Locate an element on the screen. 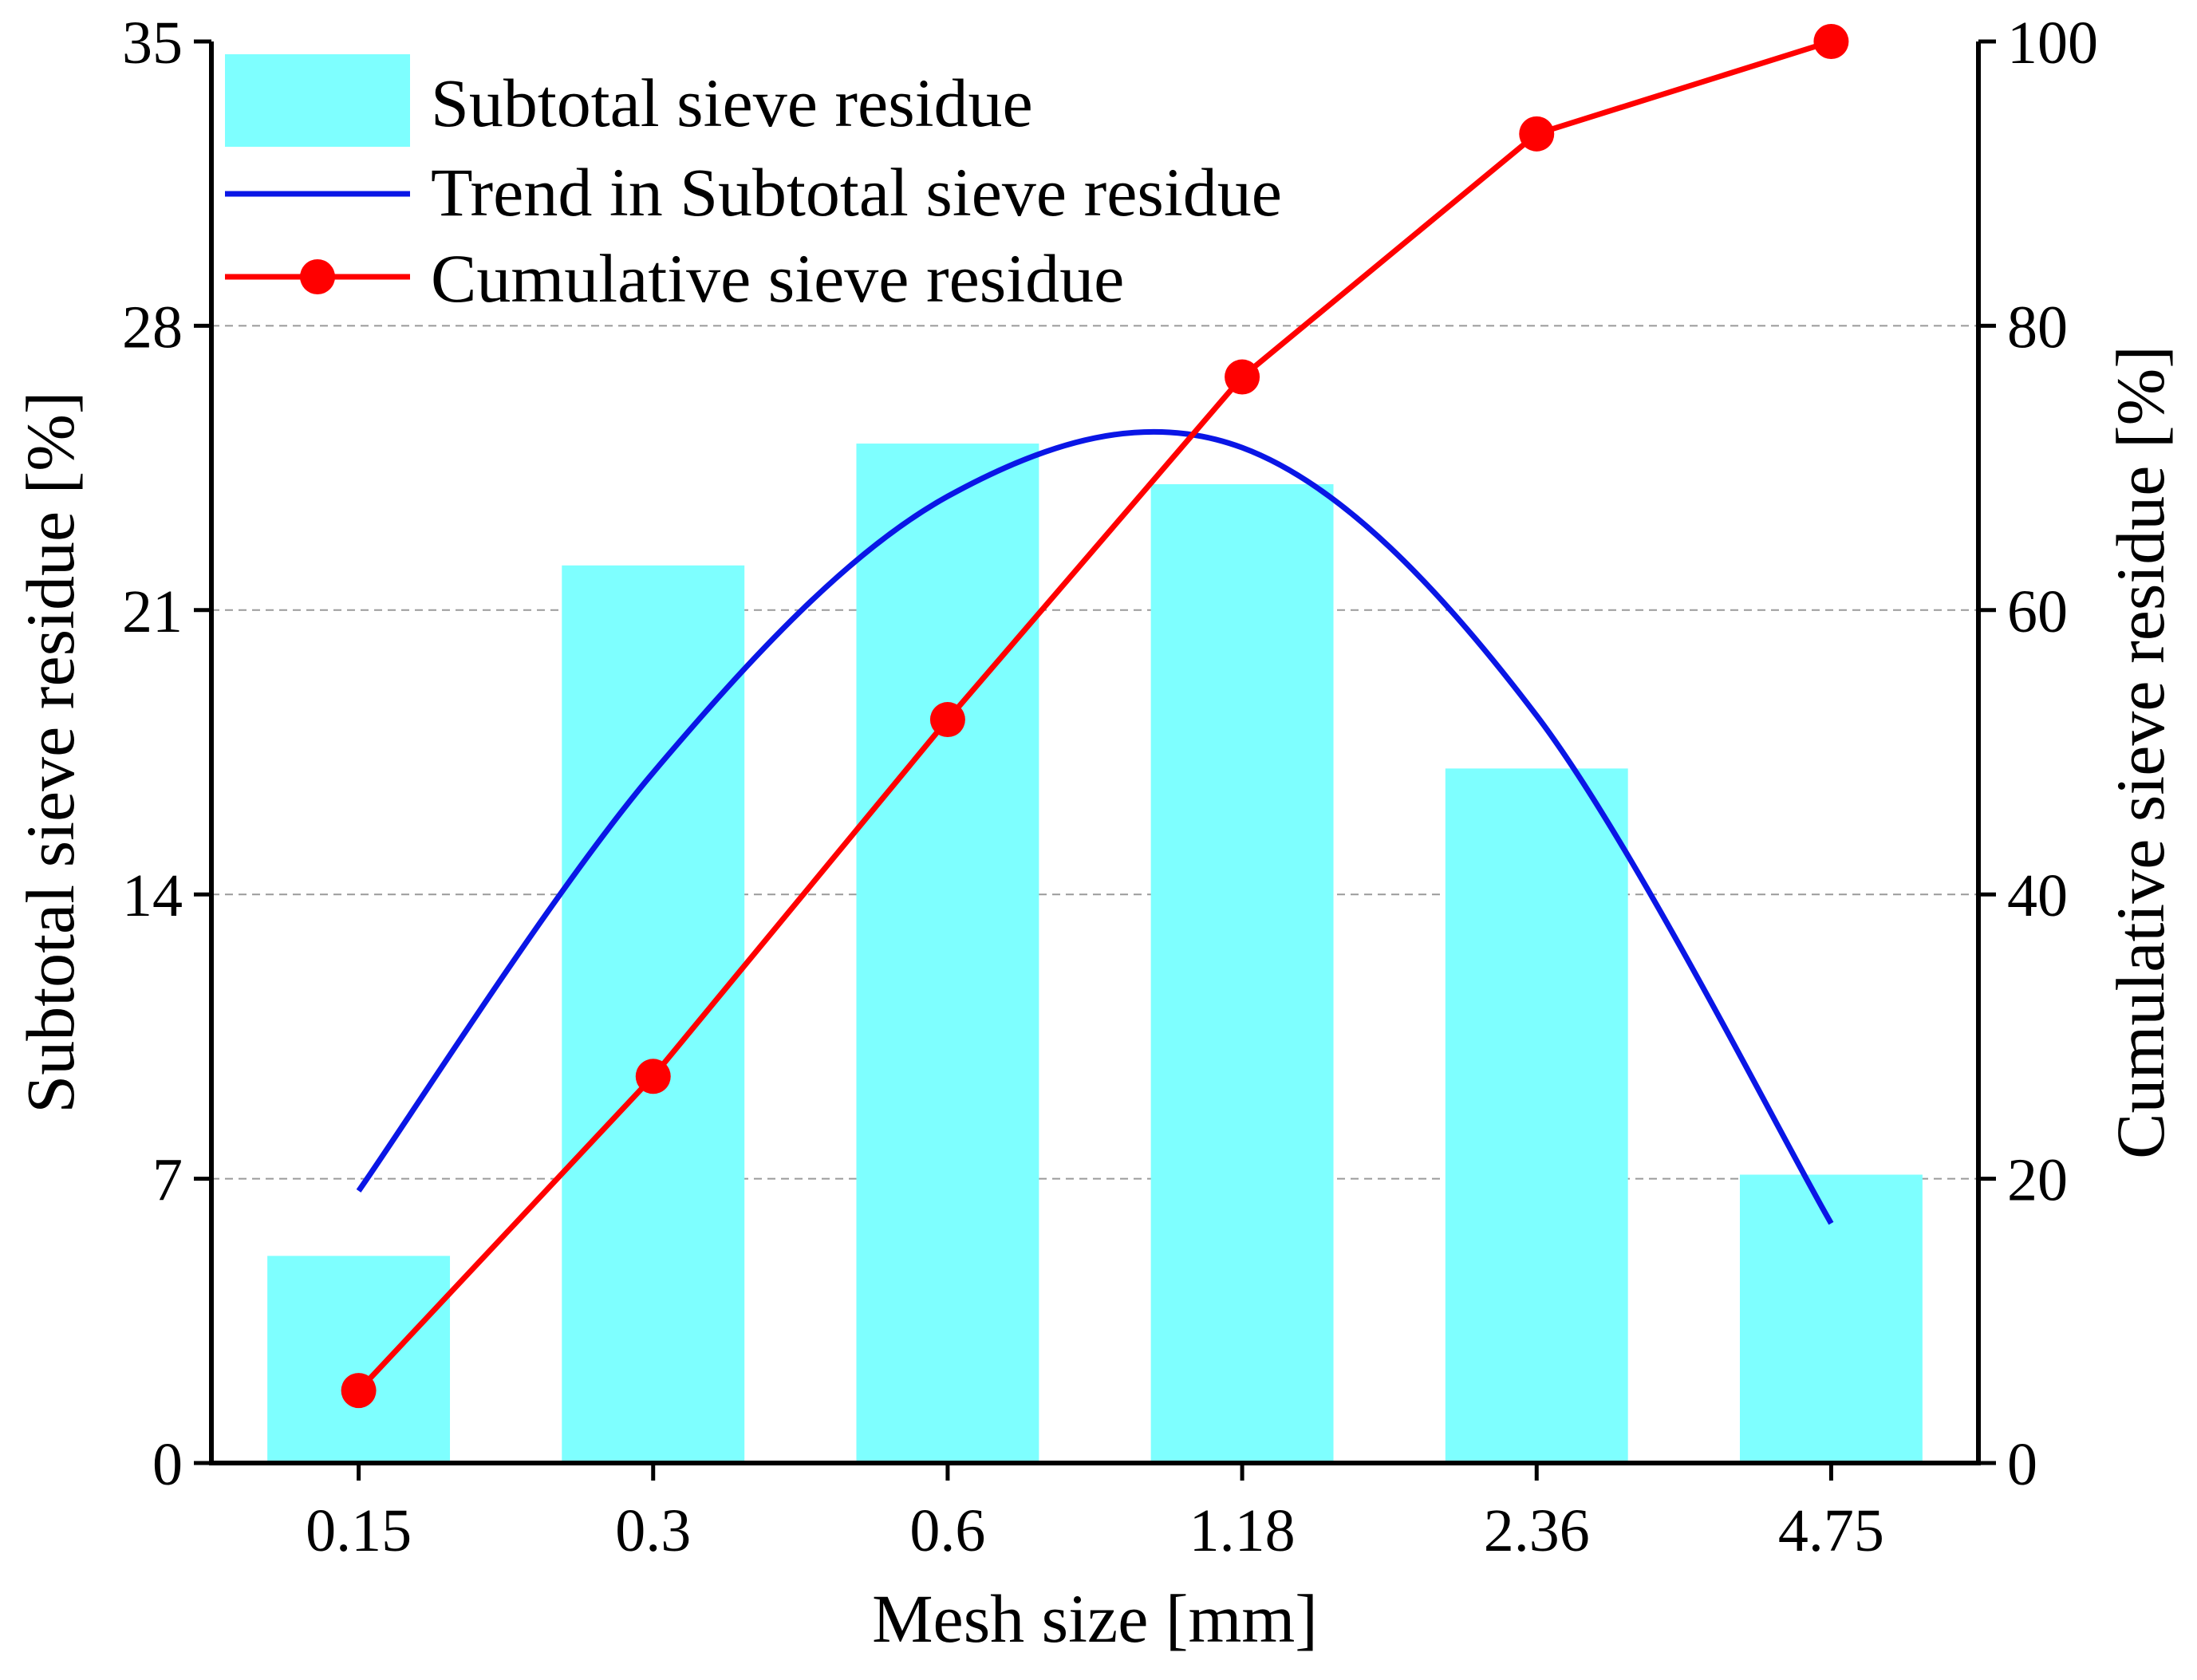  right-tick-label: 100 is located at coordinates (2053, 43).